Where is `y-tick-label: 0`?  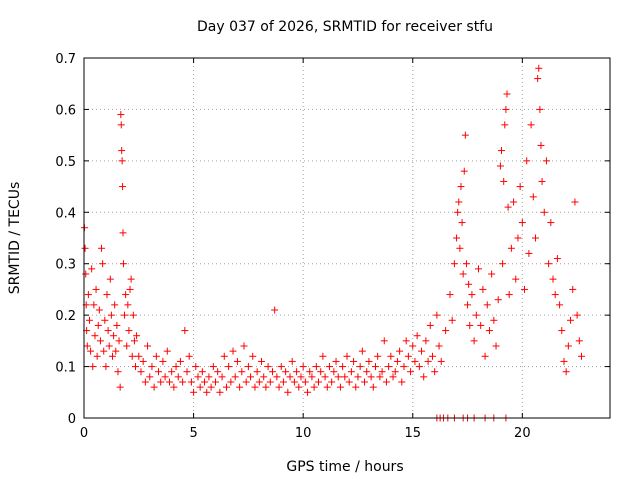 y-tick-label: 0 is located at coordinates (72, 419).